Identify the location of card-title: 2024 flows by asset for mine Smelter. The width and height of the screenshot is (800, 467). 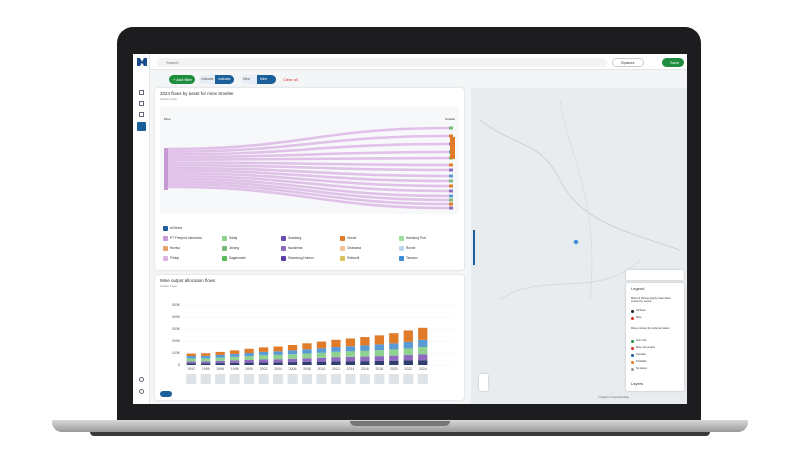
(197, 93).